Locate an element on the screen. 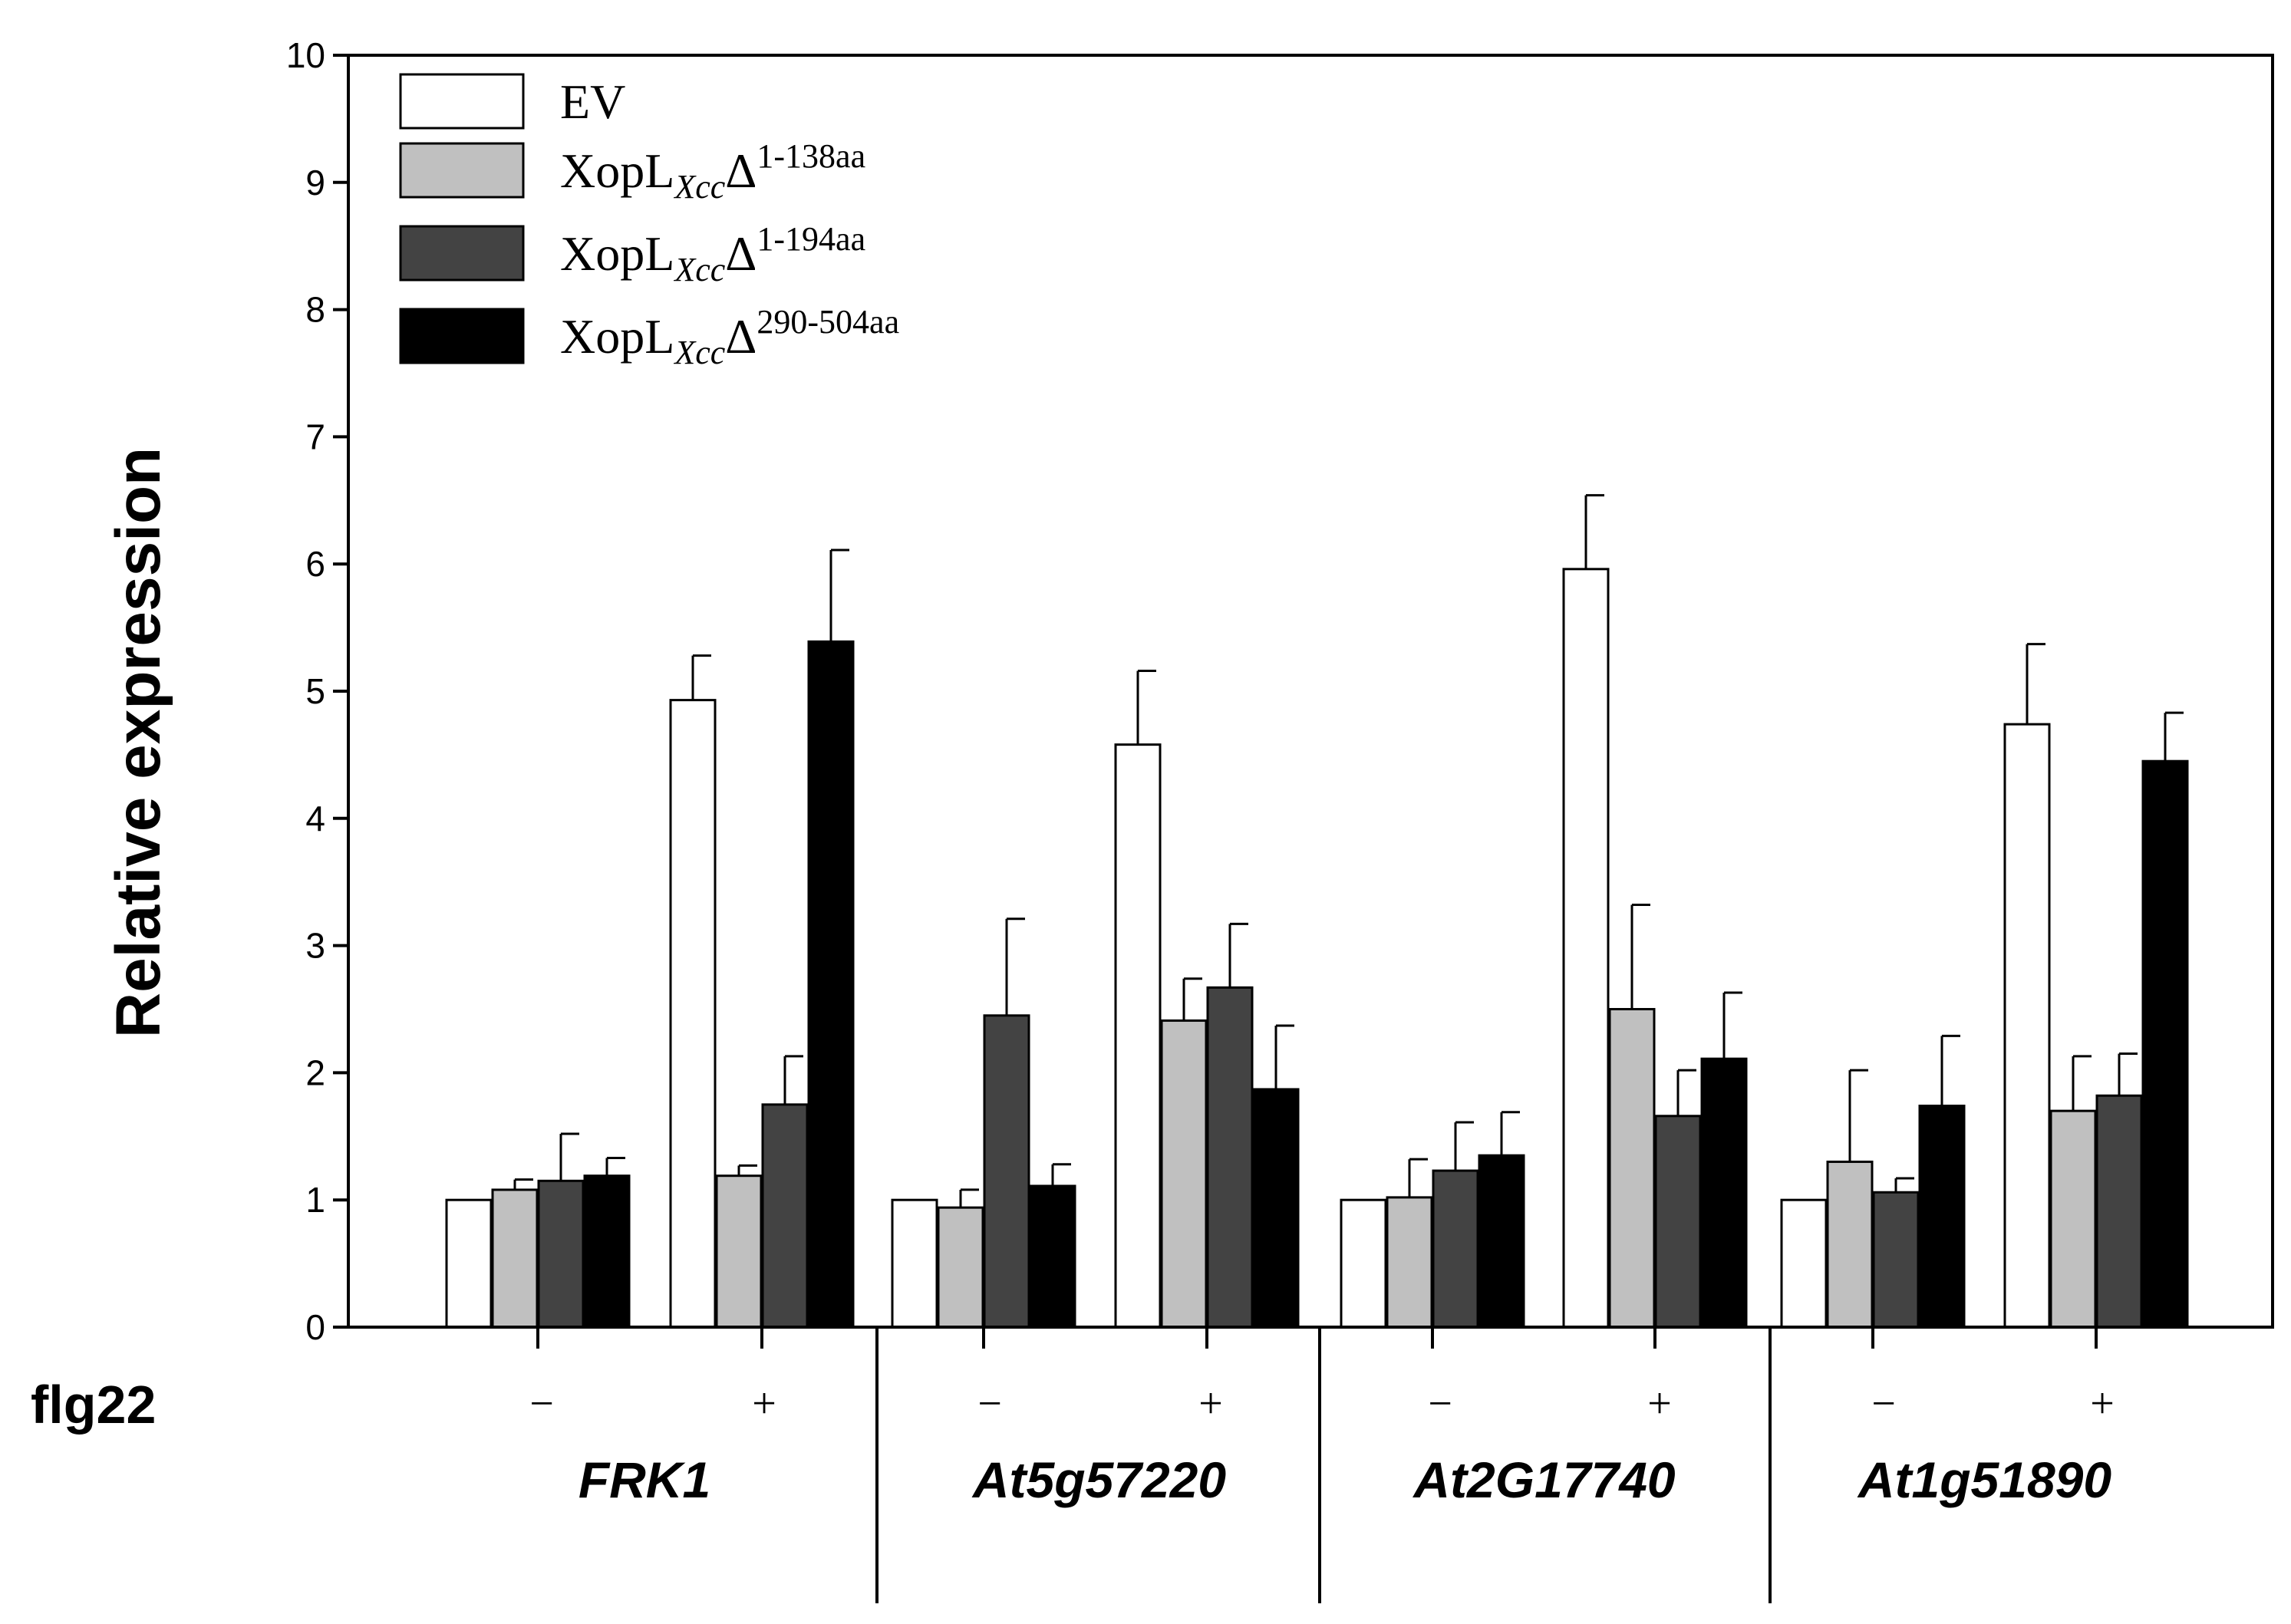 The width and height of the screenshot is (2291, 1624). legend-label: XopLXccΔ1-194aa is located at coordinates (712, 254).